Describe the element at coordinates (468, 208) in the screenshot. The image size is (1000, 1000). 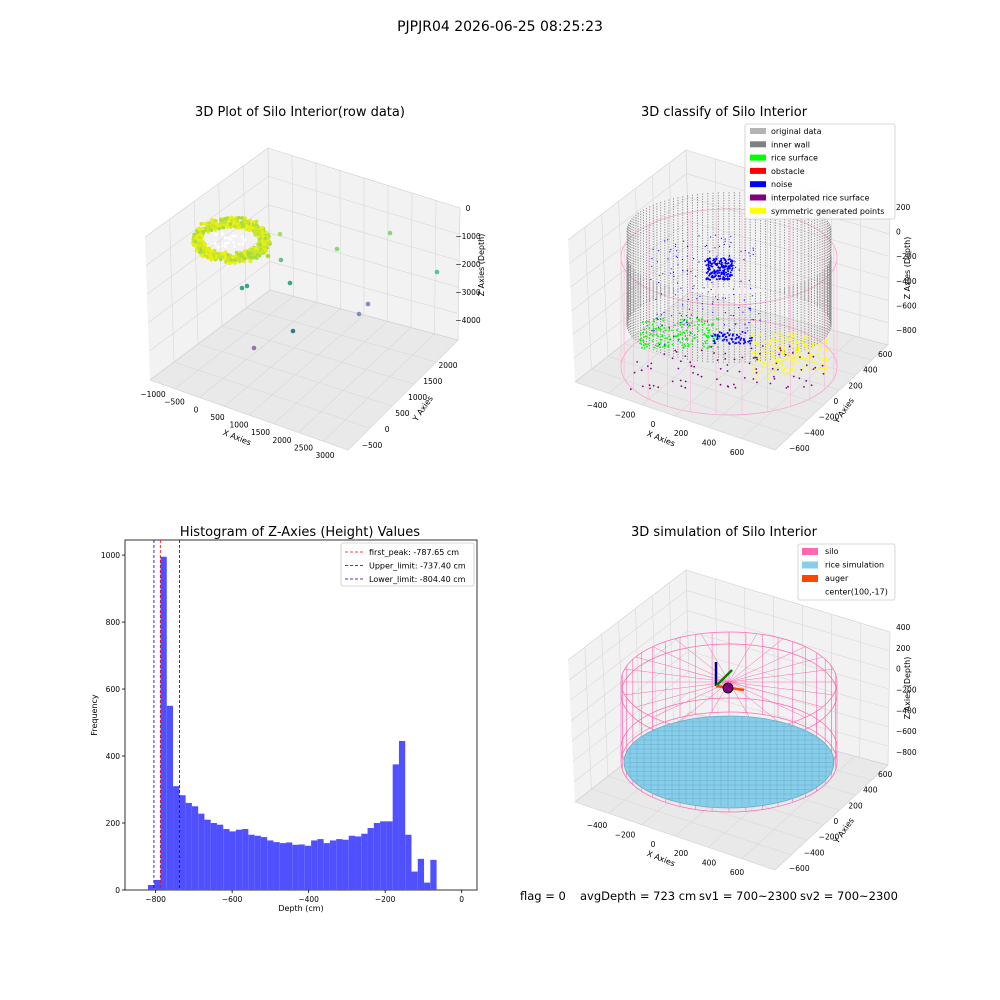
I see `raw-z-tick: 0` at that location.